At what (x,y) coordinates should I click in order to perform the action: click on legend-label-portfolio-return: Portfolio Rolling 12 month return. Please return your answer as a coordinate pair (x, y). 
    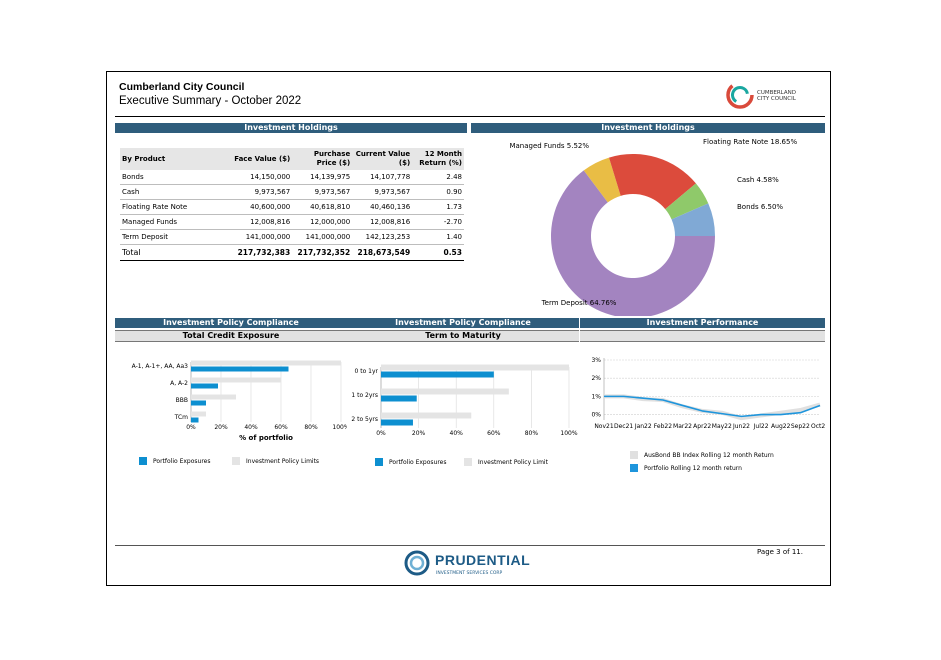
    Looking at the image, I should click on (693, 468).